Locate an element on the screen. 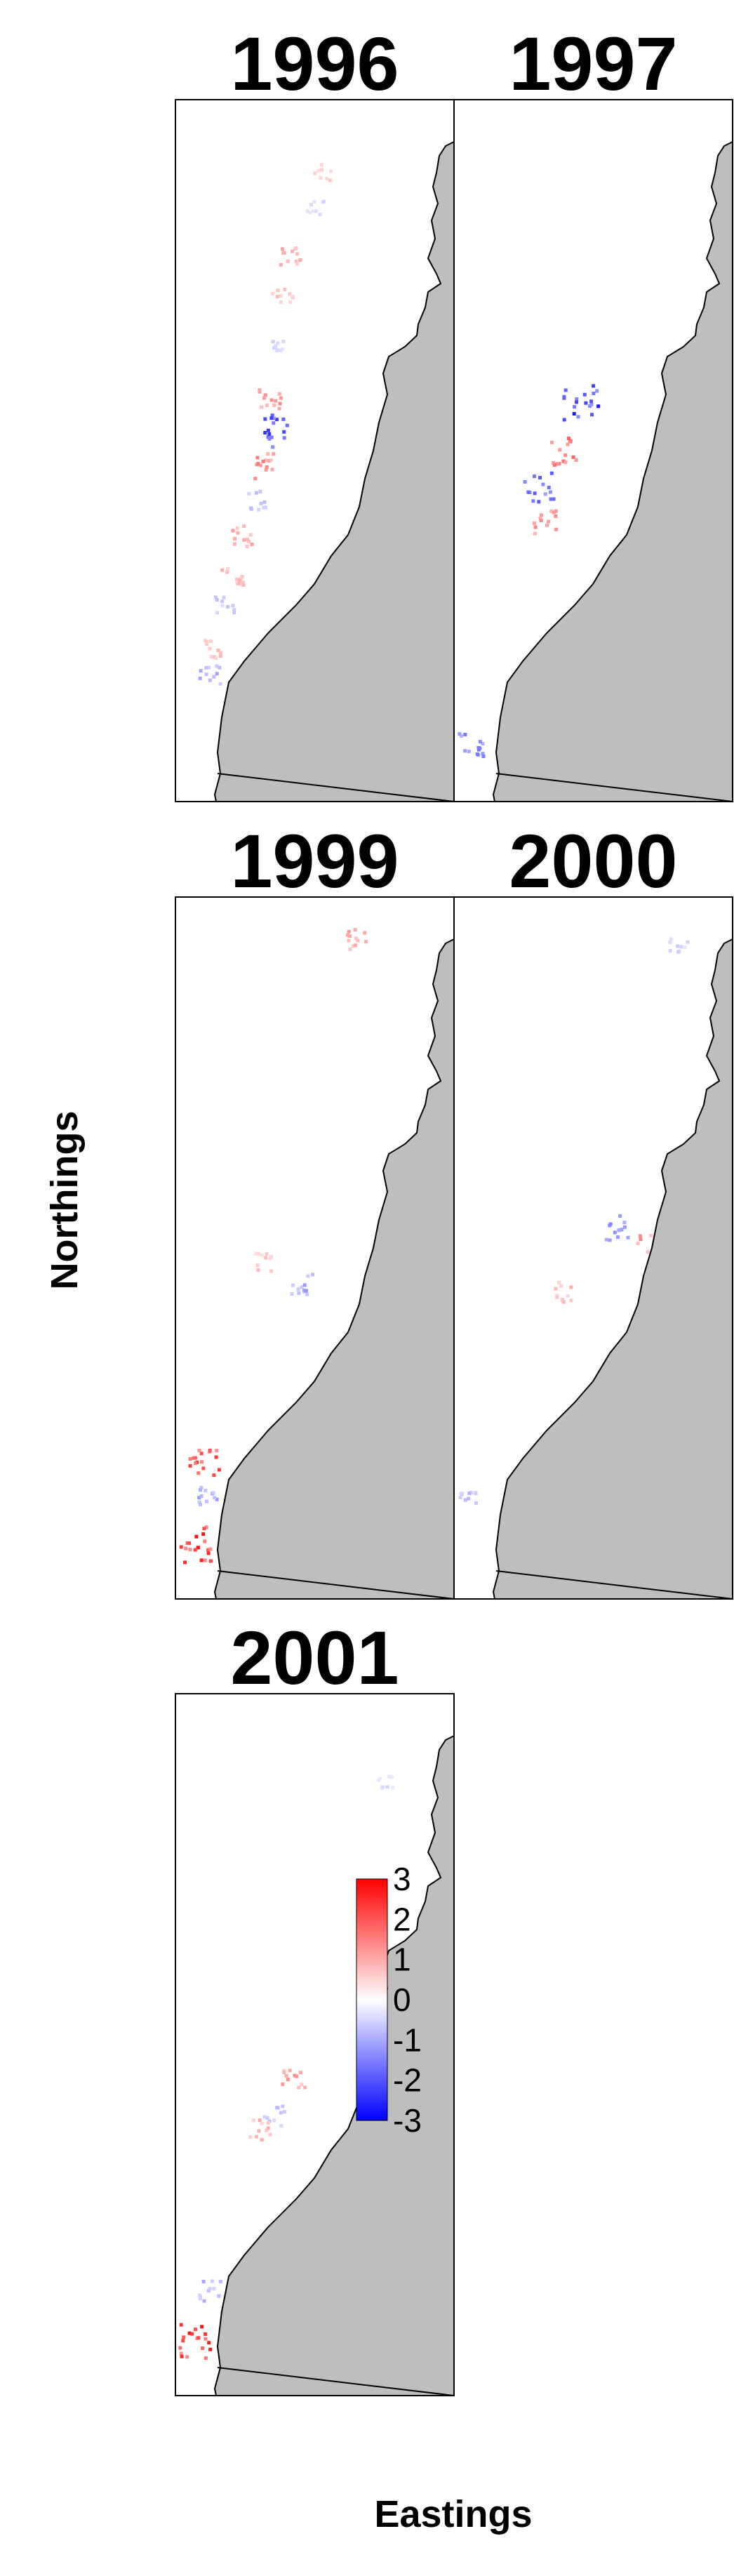  land-mass is located at coordinates (334, 451).